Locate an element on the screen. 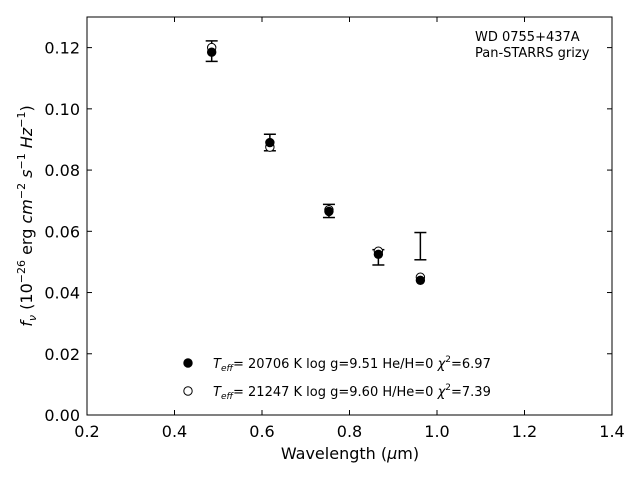 The height and width of the screenshot is (480, 640). x-tick-label: 1.0 is located at coordinates (436, 431).